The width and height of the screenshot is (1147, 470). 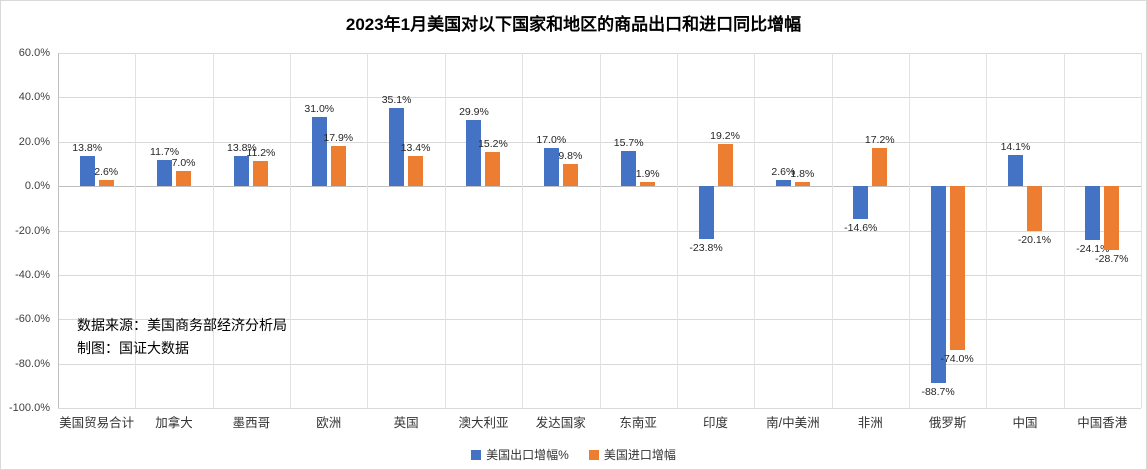 I want to click on y-axis-line, so click(x=58, y=230).